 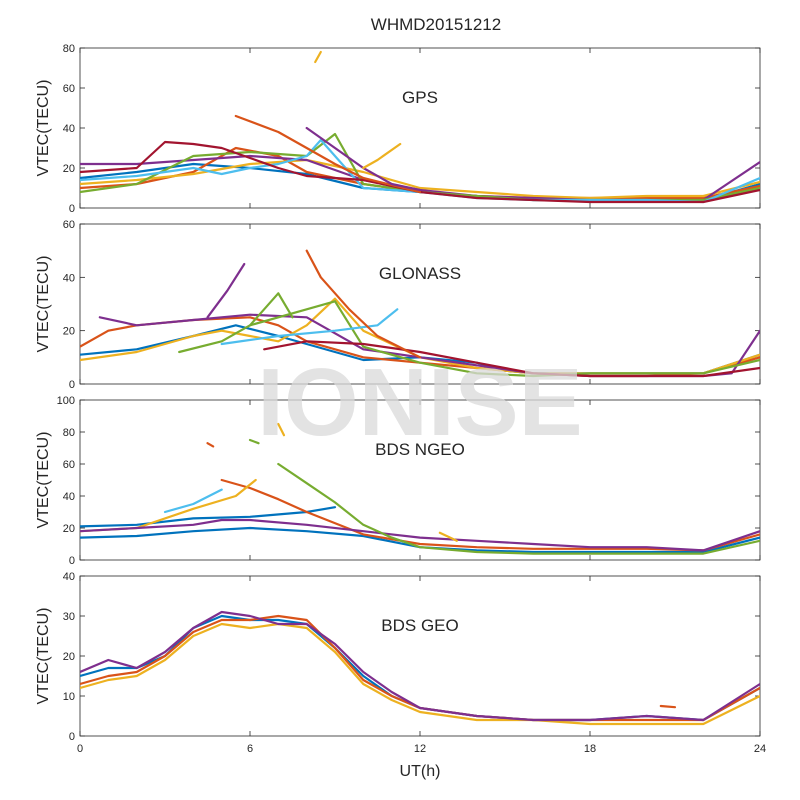 I want to click on panel-title: BDS GEO, so click(x=419, y=625).